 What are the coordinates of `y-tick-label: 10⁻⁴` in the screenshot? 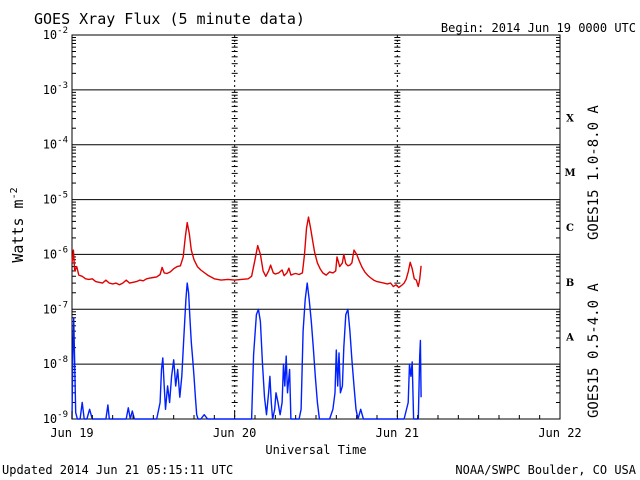 It's located at (55, 144).